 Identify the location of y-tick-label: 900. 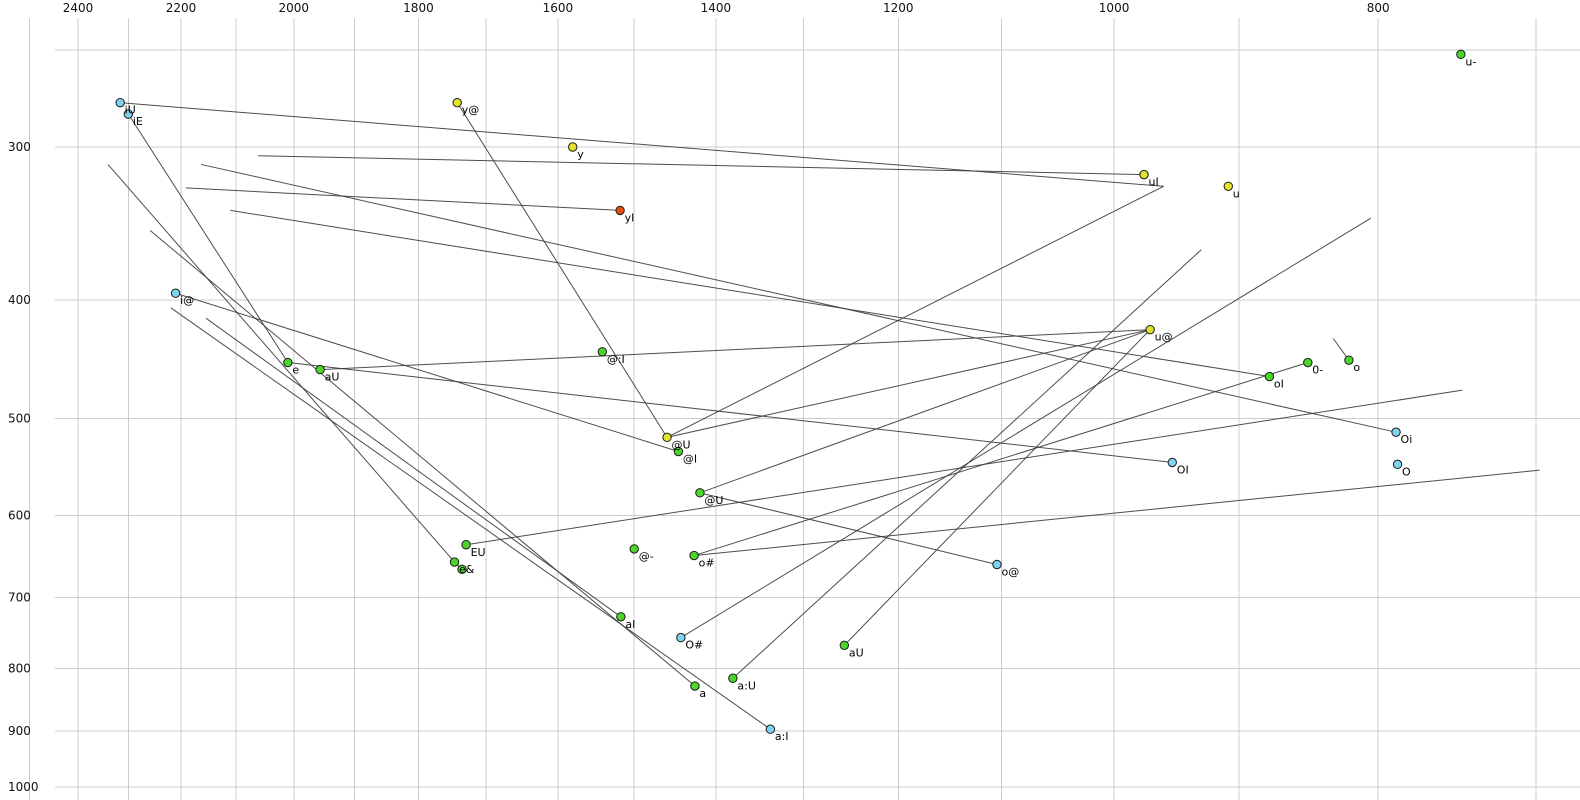
(19, 731).